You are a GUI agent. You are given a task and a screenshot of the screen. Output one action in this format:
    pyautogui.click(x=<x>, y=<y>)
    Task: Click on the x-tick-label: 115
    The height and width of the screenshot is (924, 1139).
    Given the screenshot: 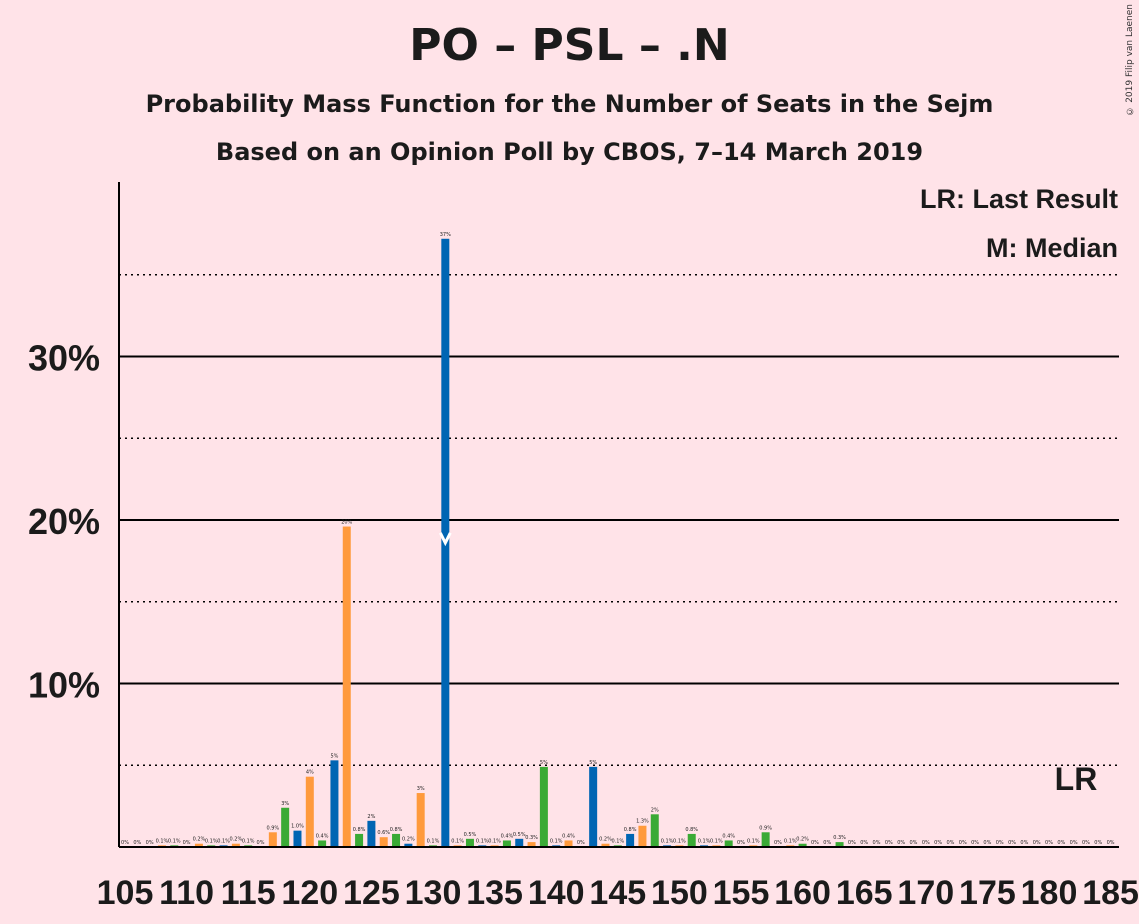 What is the action you would take?
    pyautogui.click(x=248, y=893)
    